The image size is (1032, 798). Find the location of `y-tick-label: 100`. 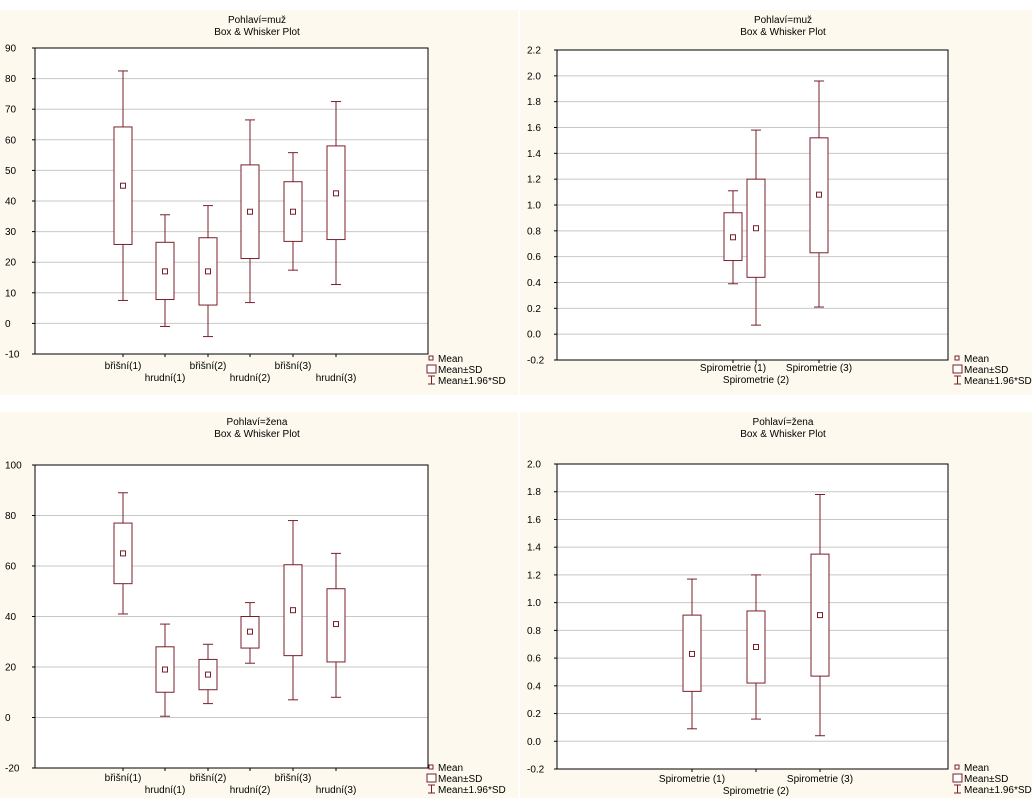

y-tick-label: 100 is located at coordinates (13, 466).